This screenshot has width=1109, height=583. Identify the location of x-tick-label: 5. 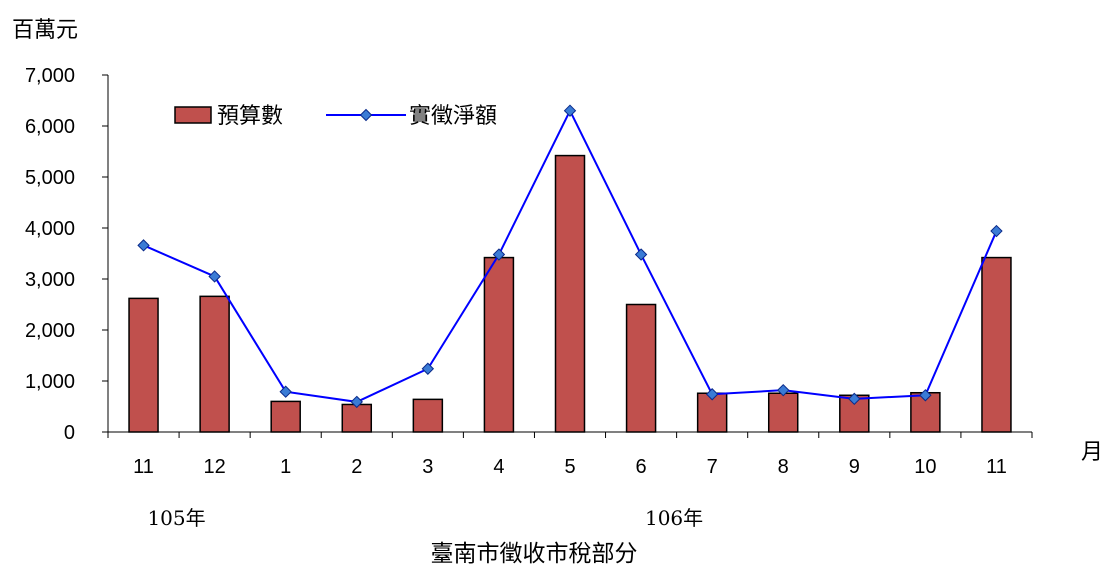
(569, 467).